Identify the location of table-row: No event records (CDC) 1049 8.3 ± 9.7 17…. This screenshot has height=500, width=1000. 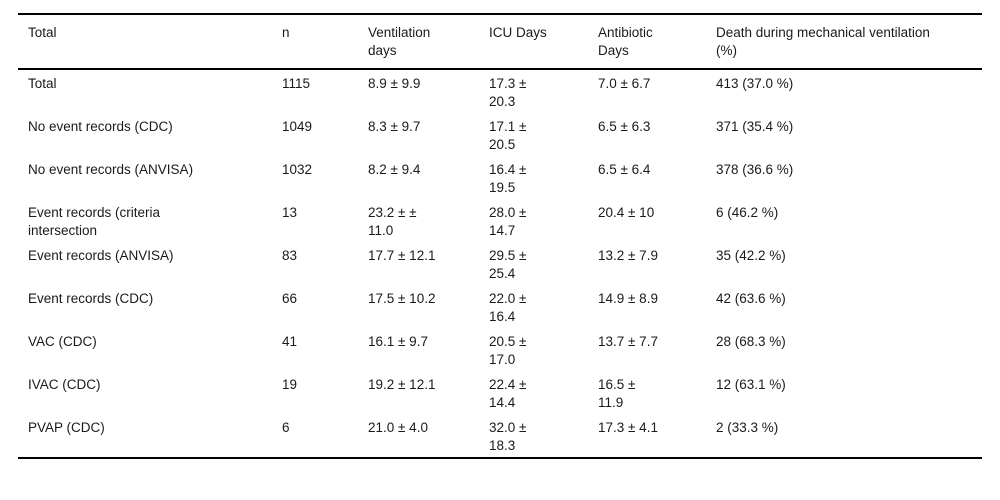
(500, 134).